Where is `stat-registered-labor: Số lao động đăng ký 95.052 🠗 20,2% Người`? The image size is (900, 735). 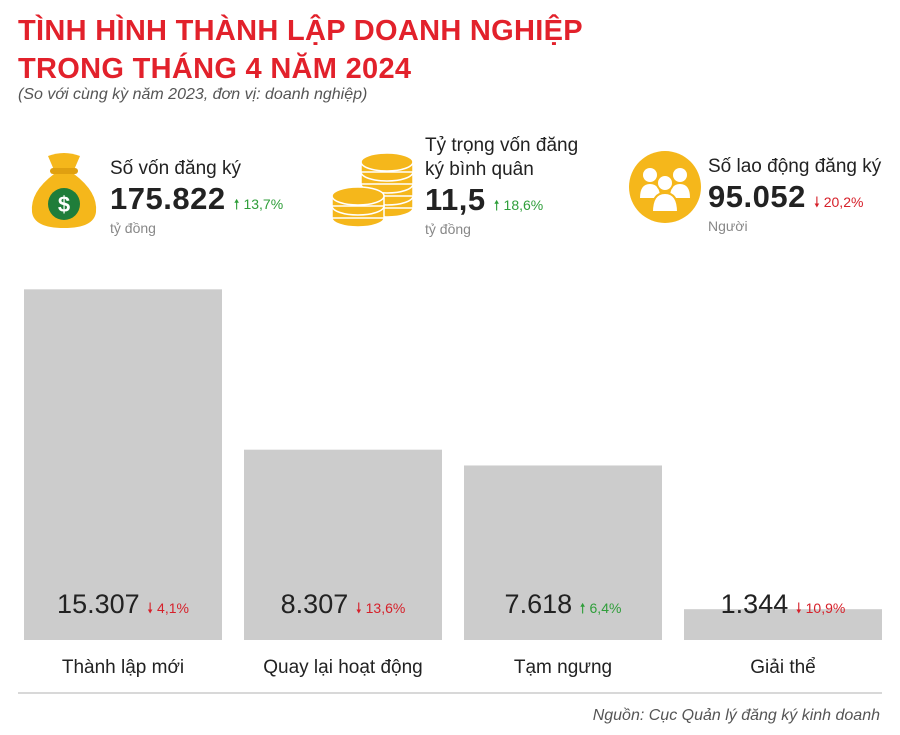 stat-registered-labor: Số lao động đăng ký 95.052 🠗 20,2% Người is located at coordinates (794, 194).